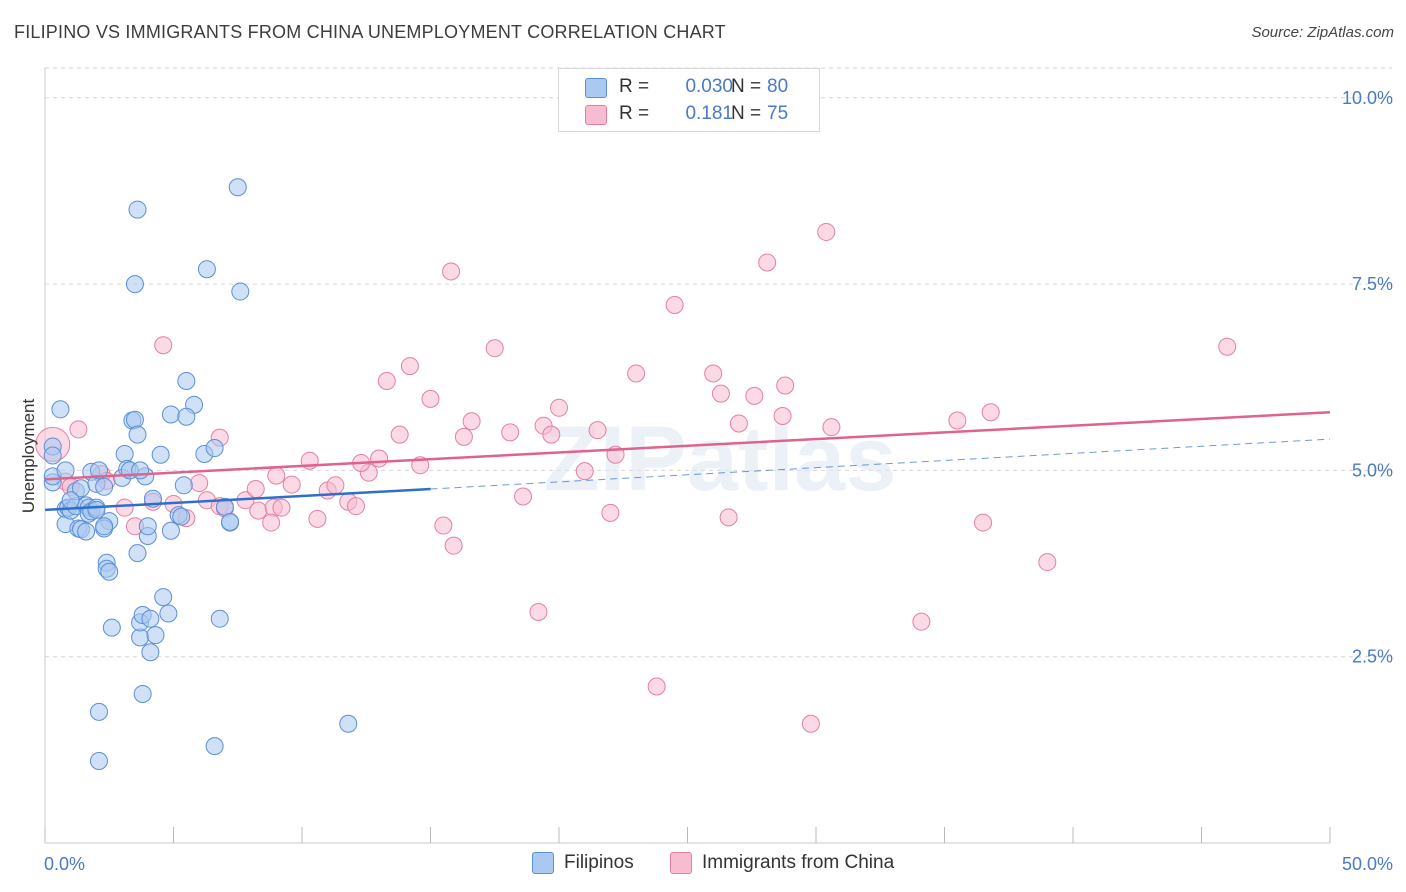  I want to click on source-credit: Source: ZipAtlas.com, so click(1322, 32).